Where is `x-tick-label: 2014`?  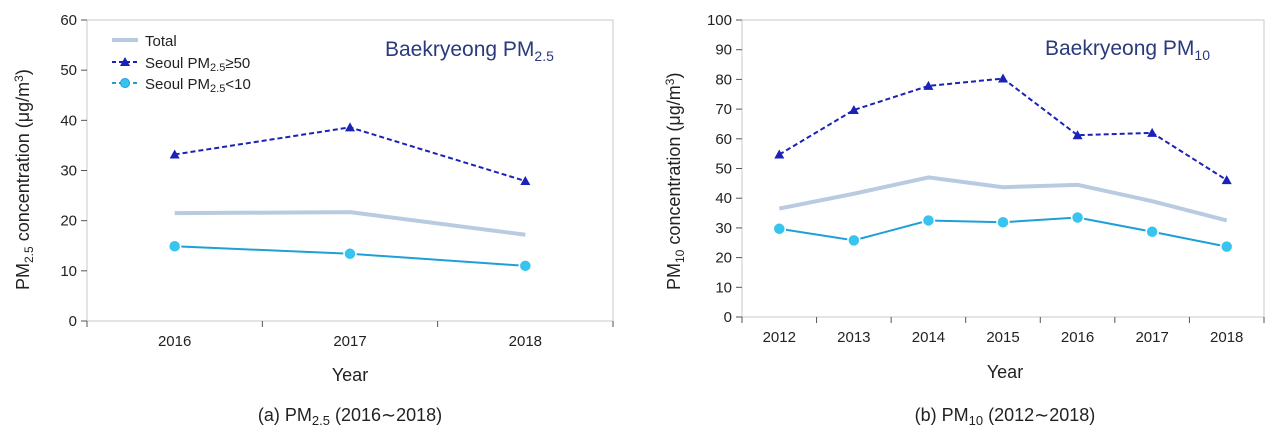
x-tick-label: 2014 is located at coordinates (928, 337).